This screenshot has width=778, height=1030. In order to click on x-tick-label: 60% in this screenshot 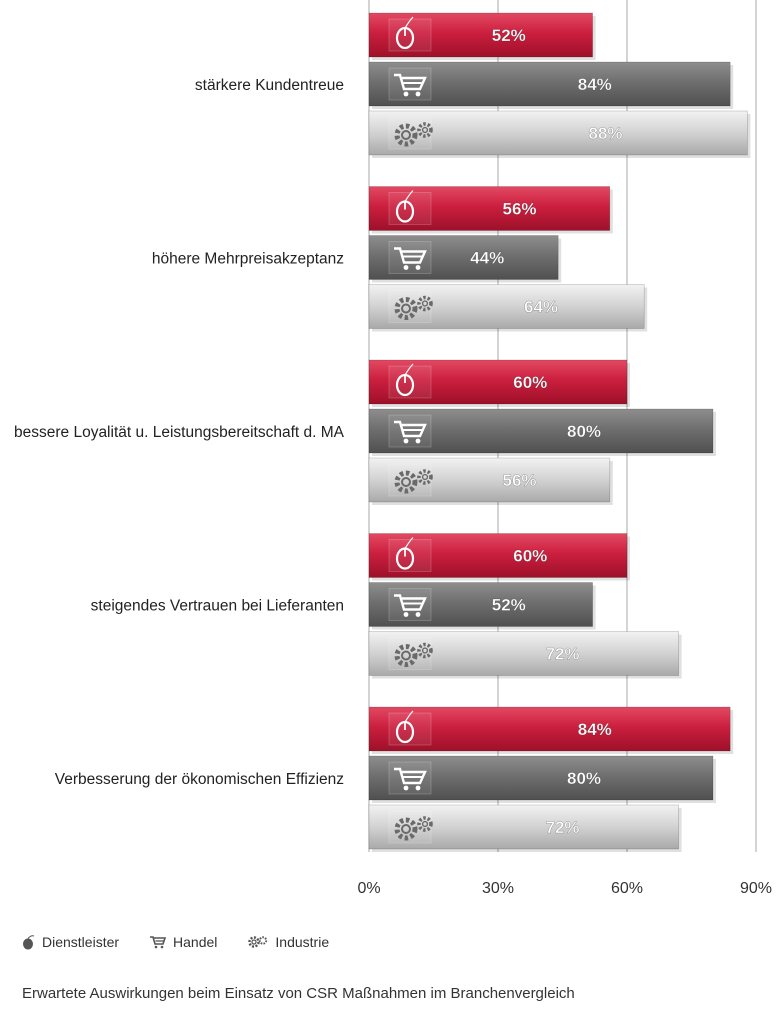, I will do `click(627, 888)`.